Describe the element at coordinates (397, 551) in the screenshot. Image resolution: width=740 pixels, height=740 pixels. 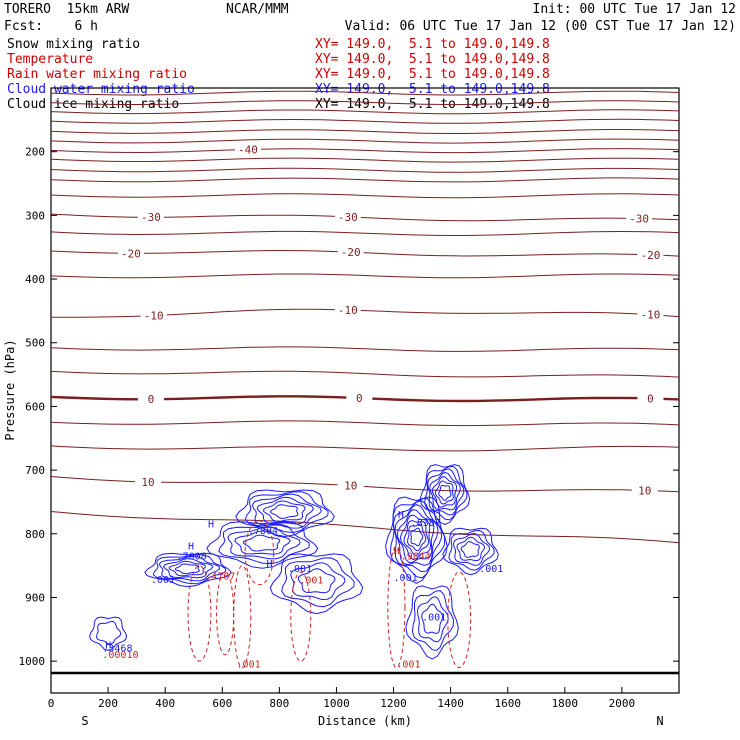
I see `rain-label: H` at that location.